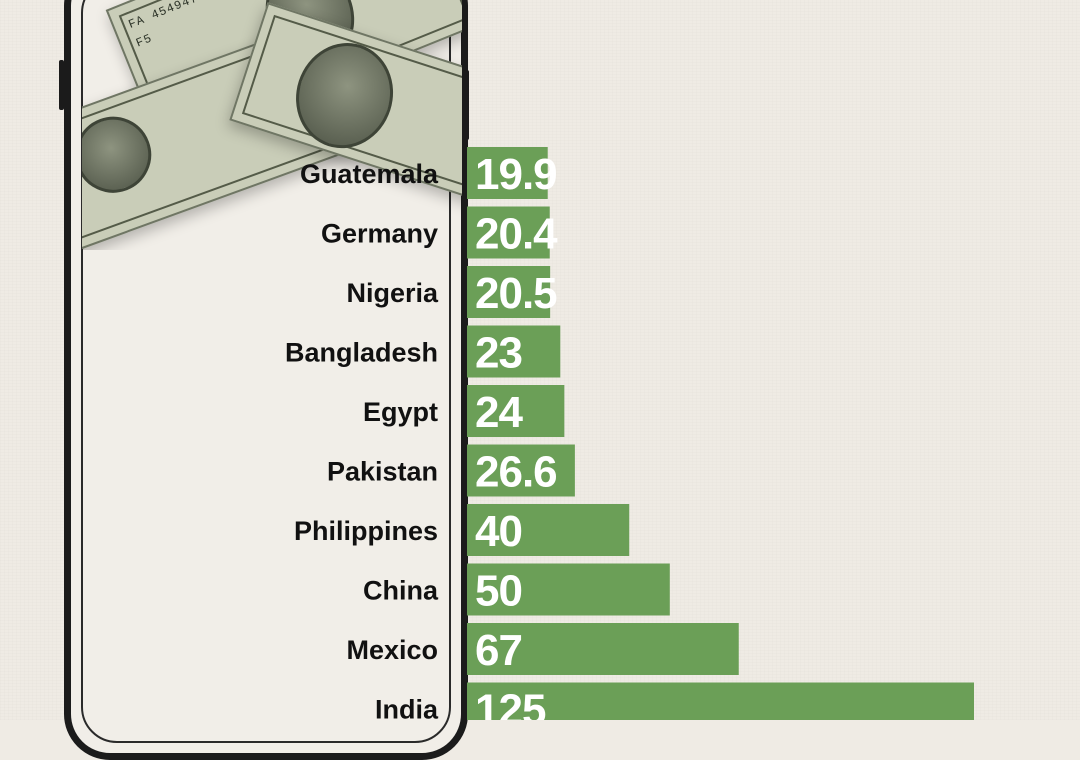  Describe the element at coordinates (61, 85) in the screenshot. I see `phone-side-button` at that location.